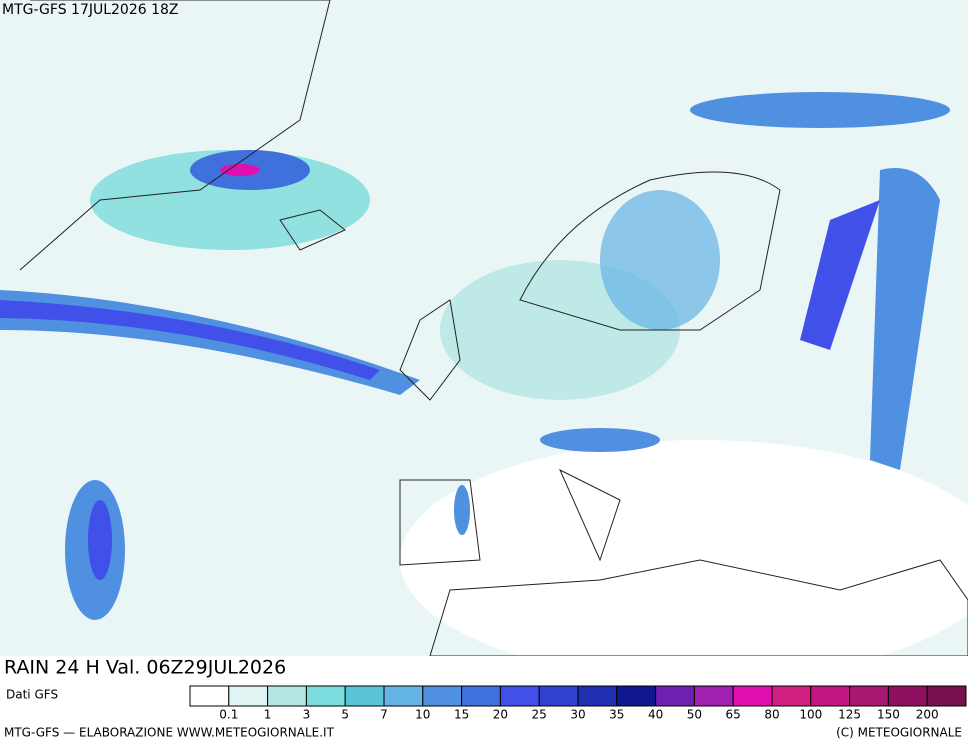 The image size is (968, 749). I want to click on legend-label: 0.1, so click(228, 715).